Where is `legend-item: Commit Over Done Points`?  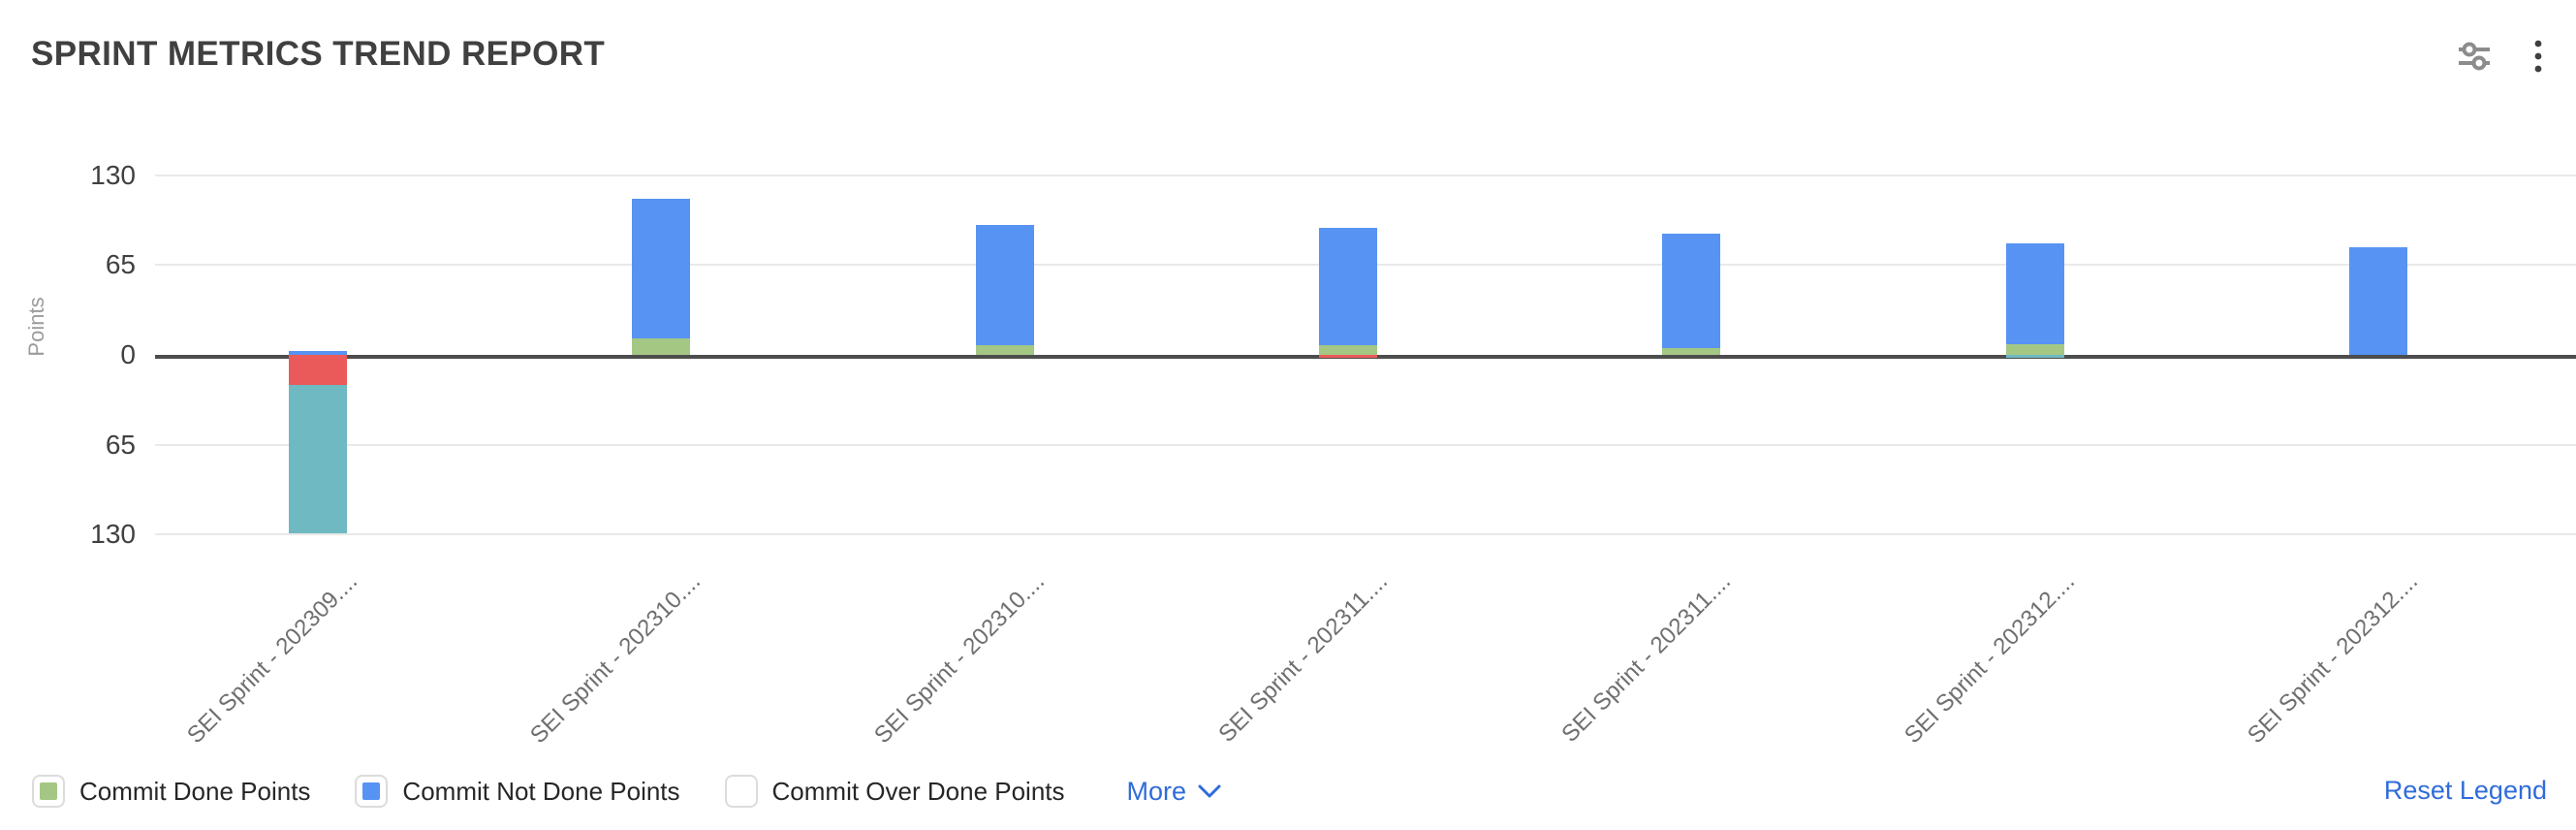
legend-item: Commit Over Done Points is located at coordinates (894, 791).